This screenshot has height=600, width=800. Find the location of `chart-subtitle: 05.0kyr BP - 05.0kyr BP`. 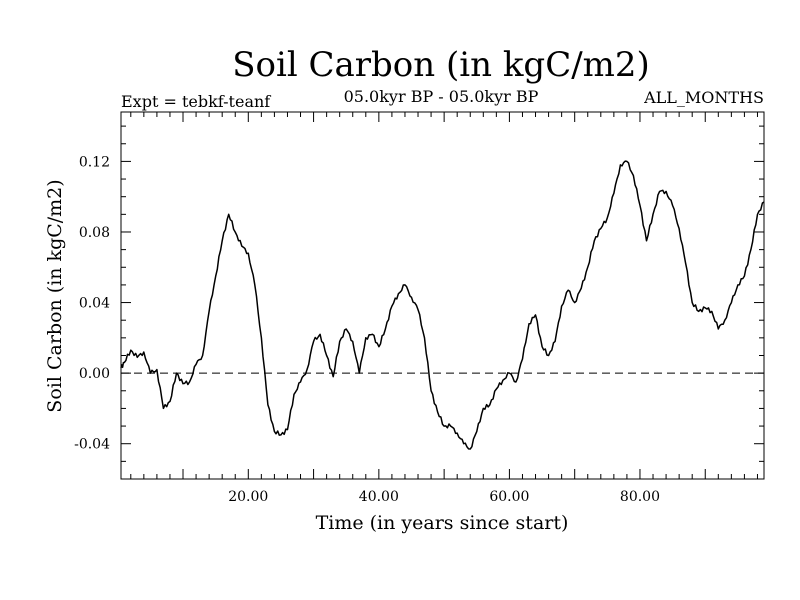

chart-subtitle: 05.0kyr BP - 05.0kyr BP is located at coordinates (441, 96).